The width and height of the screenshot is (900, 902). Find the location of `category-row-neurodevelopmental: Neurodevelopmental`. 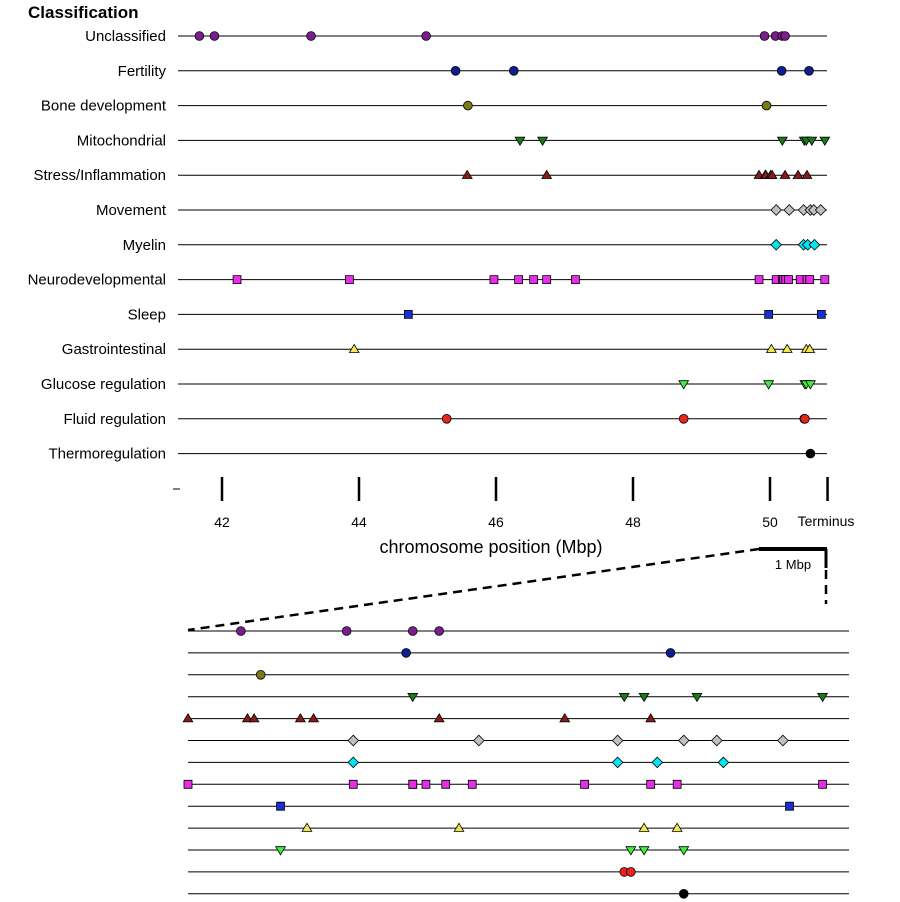

category-row-neurodevelopmental: Neurodevelopmental is located at coordinates (429, 280).